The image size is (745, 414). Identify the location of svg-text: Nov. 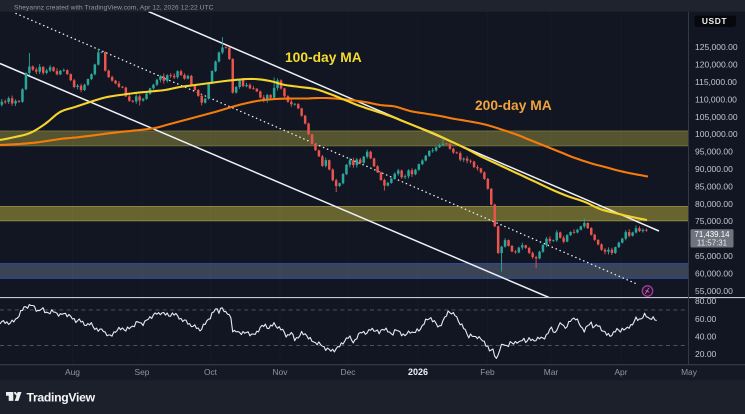
(281, 372).